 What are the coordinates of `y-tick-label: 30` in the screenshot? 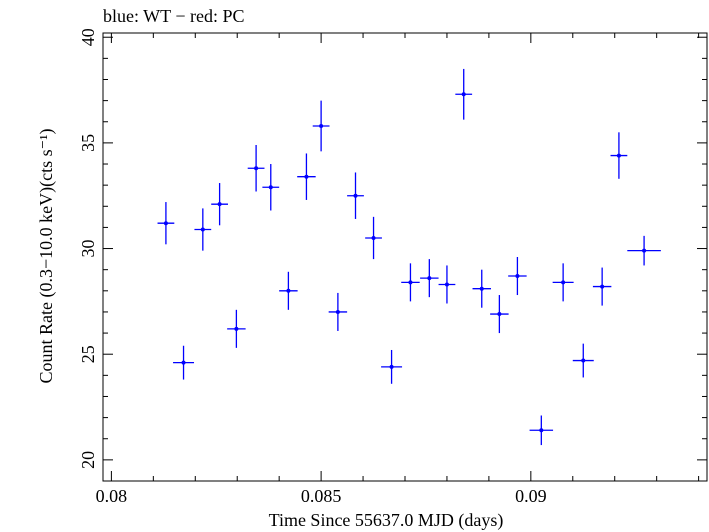 It's located at (88, 249).